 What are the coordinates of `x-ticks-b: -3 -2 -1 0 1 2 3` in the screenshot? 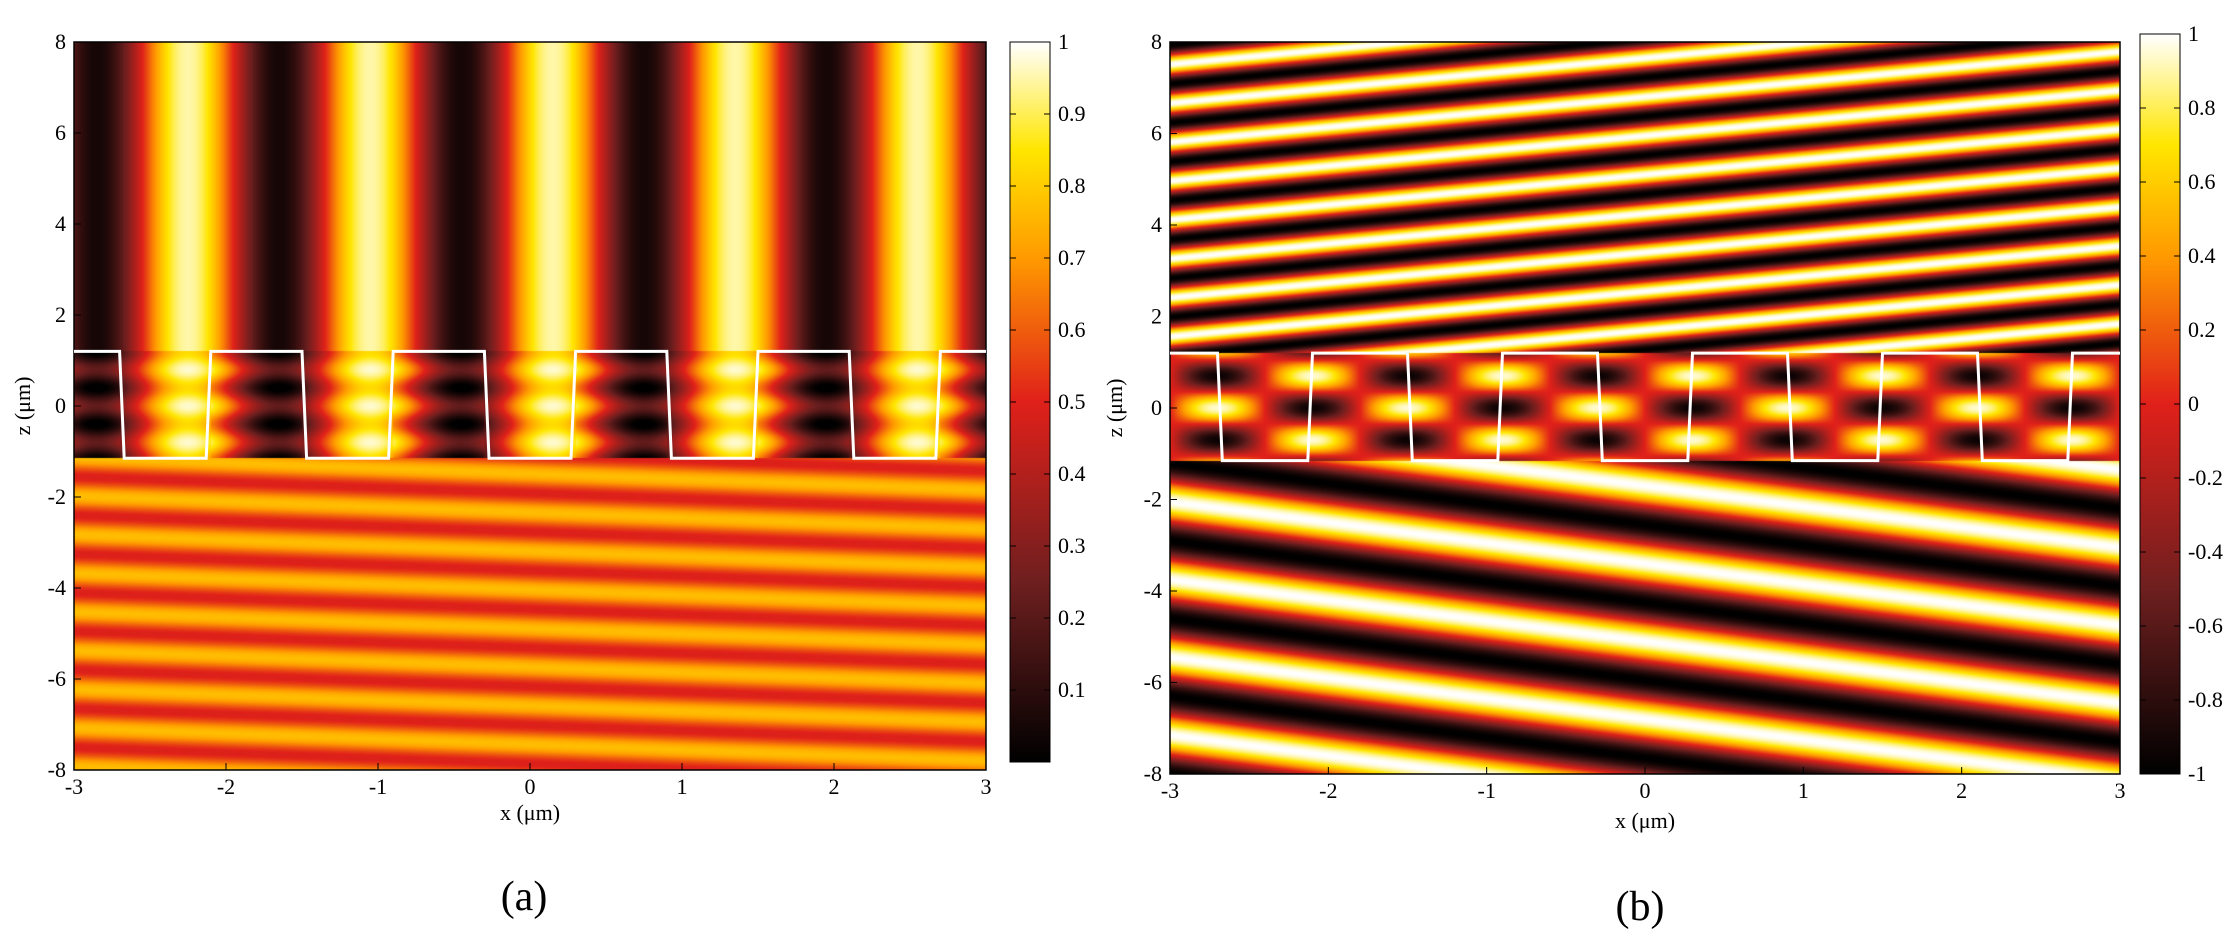 It's located at (1643, 785).